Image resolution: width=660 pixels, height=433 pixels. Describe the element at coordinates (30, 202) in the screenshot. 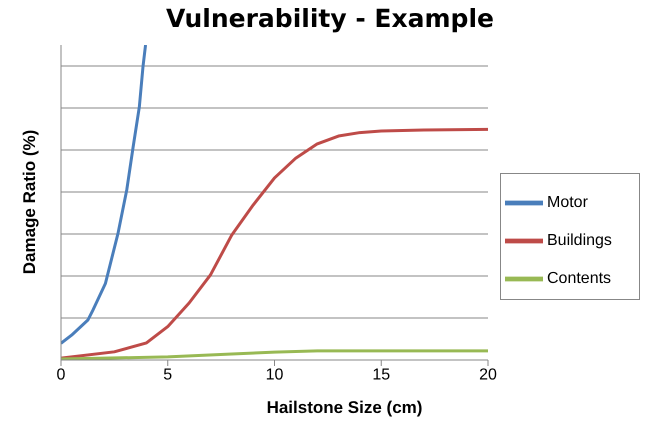

I see `y-axis-title: Damage Ratio (%)` at that location.